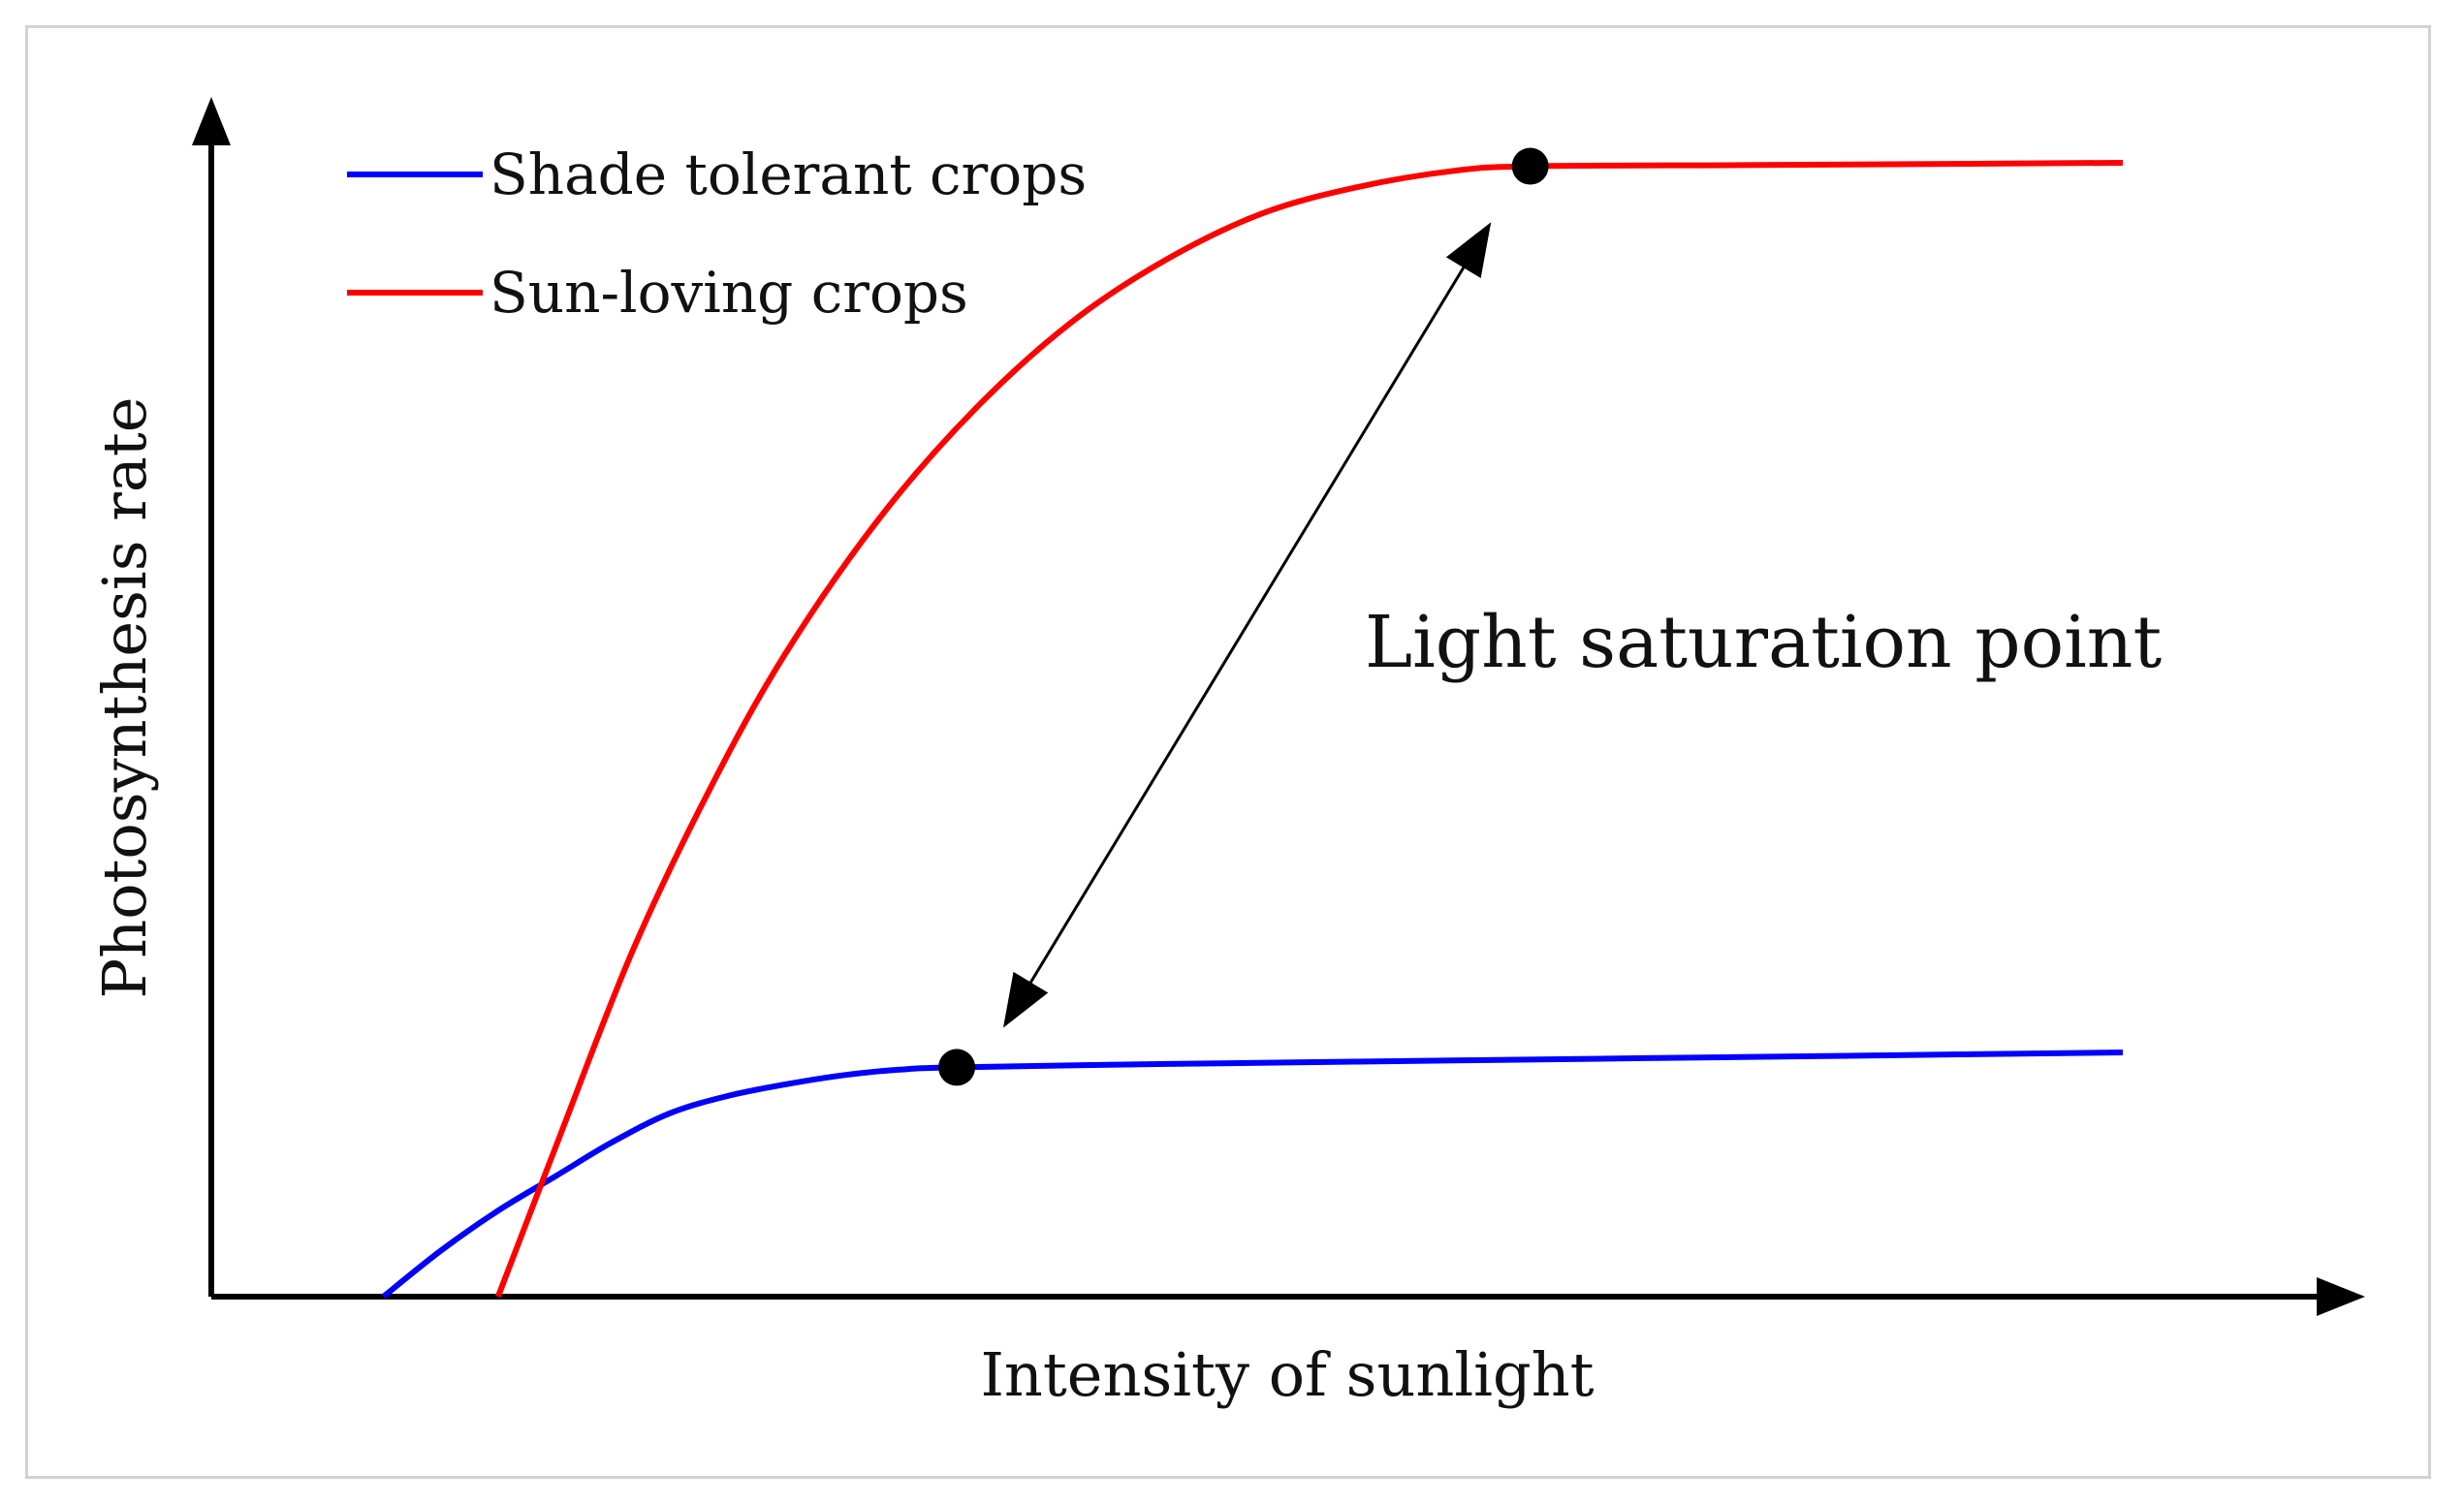 The image size is (2464, 1505). Describe the element at coordinates (729, 293) in the screenshot. I see `legend-label-sun-loving: Sun-loving crops` at that location.